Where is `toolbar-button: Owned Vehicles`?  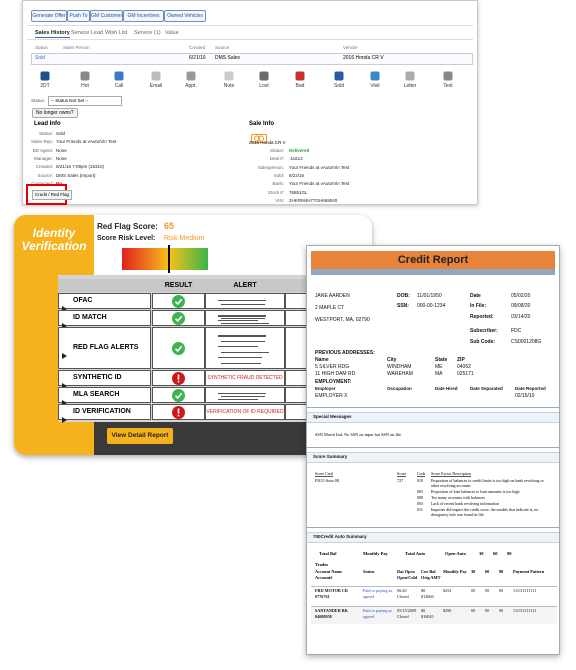
toolbar-button: Owned Vehicles is located at coordinates (185, 16).